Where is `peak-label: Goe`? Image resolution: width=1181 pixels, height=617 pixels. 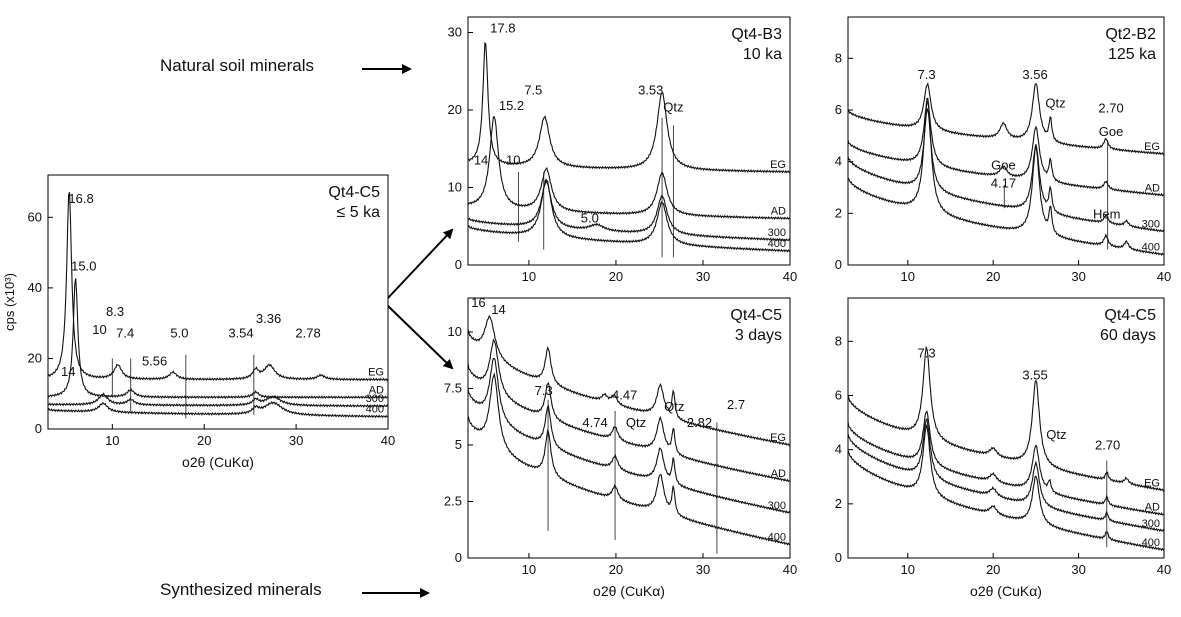
peak-label: Goe is located at coordinates (1111, 131).